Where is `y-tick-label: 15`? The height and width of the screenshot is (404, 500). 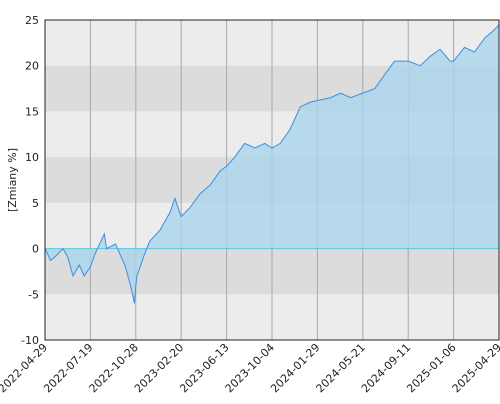 y-tick-label: 15 is located at coordinates (32, 111).